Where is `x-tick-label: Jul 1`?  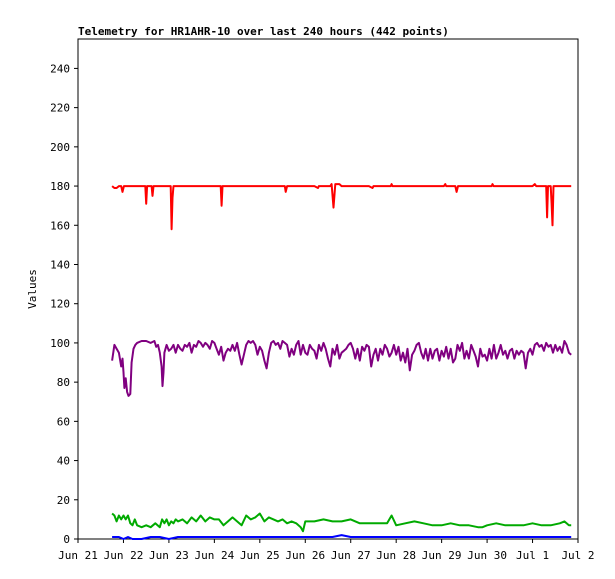
x-tick-label: Jul 1 is located at coordinates (532, 555).